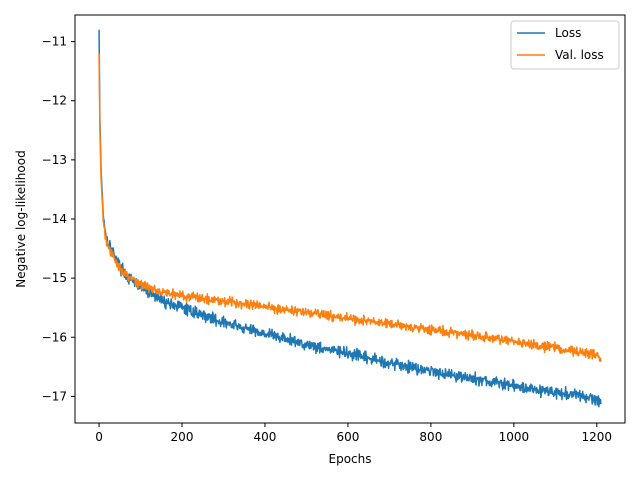  I want to click on y-axis-label: Negative log-likelihood, so click(21, 218).